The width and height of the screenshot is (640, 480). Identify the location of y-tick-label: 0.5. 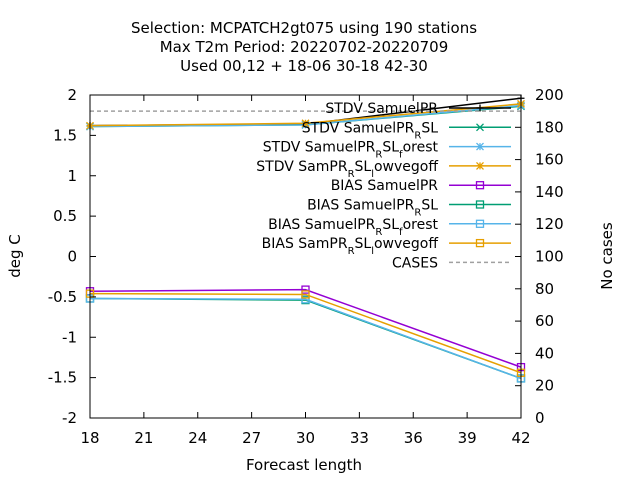
(65, 216).